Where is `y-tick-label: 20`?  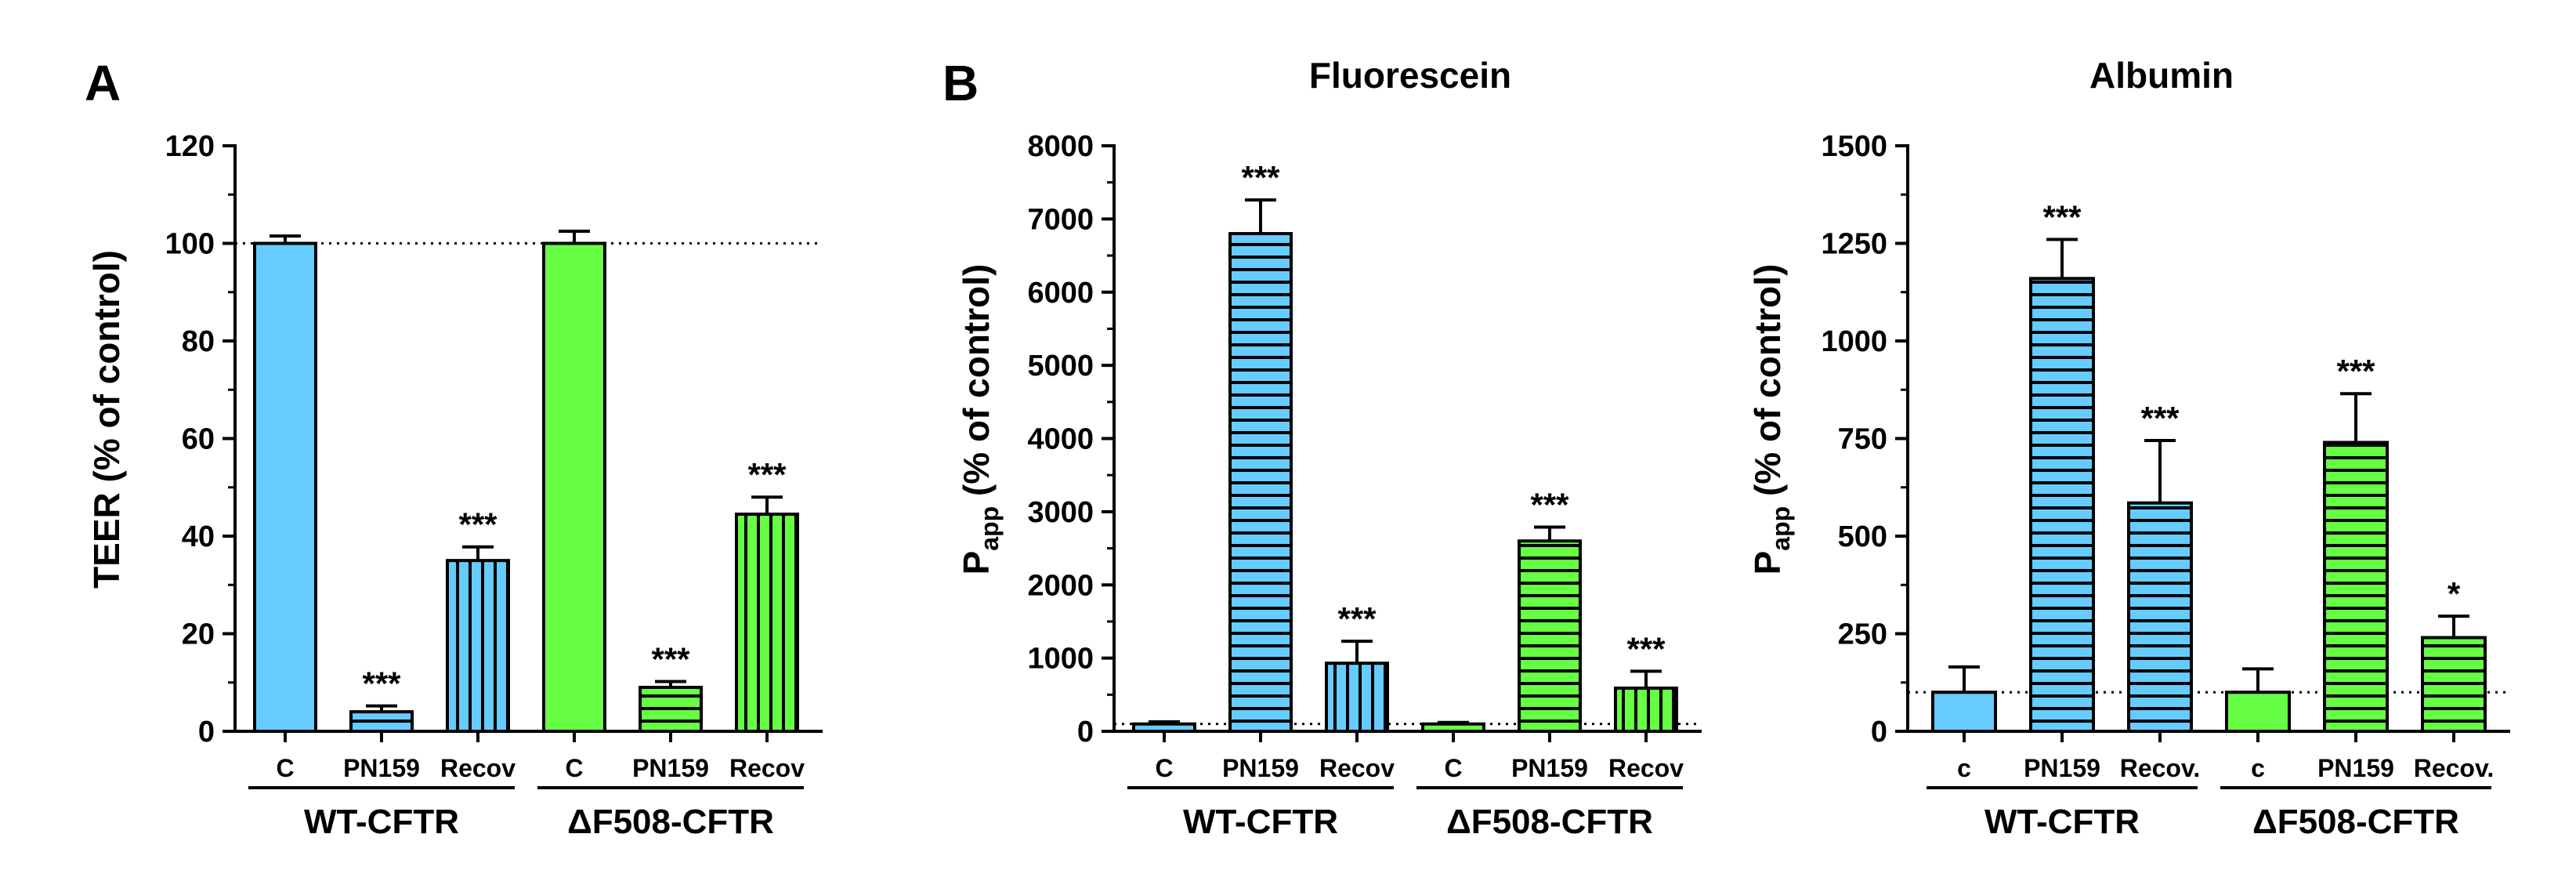 y-tick-label: 20 is located at coordinates (199, 634).